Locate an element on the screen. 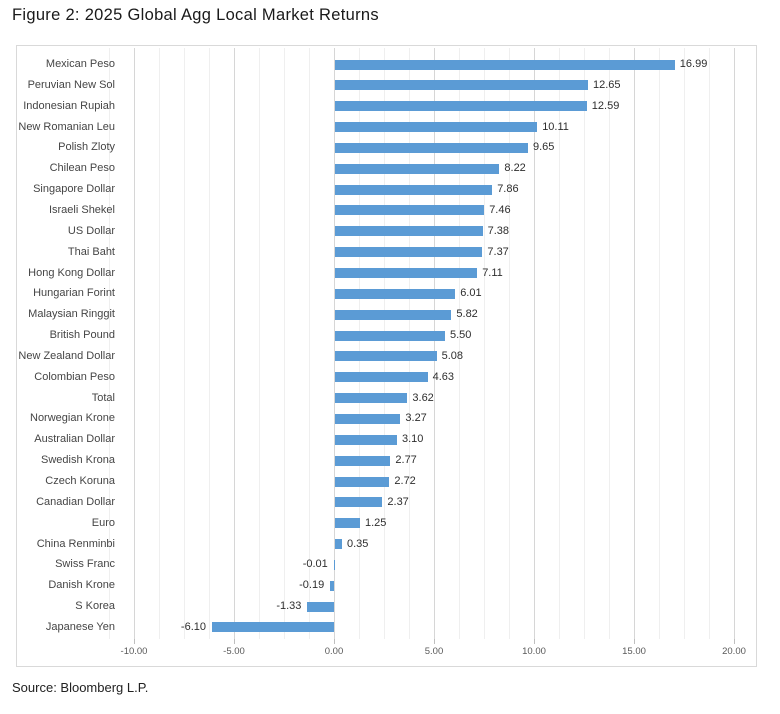 Image resolution: width=780 pixels, height=714 pixels. category-label: Mexican Peso is located at coordinates (80, 64).